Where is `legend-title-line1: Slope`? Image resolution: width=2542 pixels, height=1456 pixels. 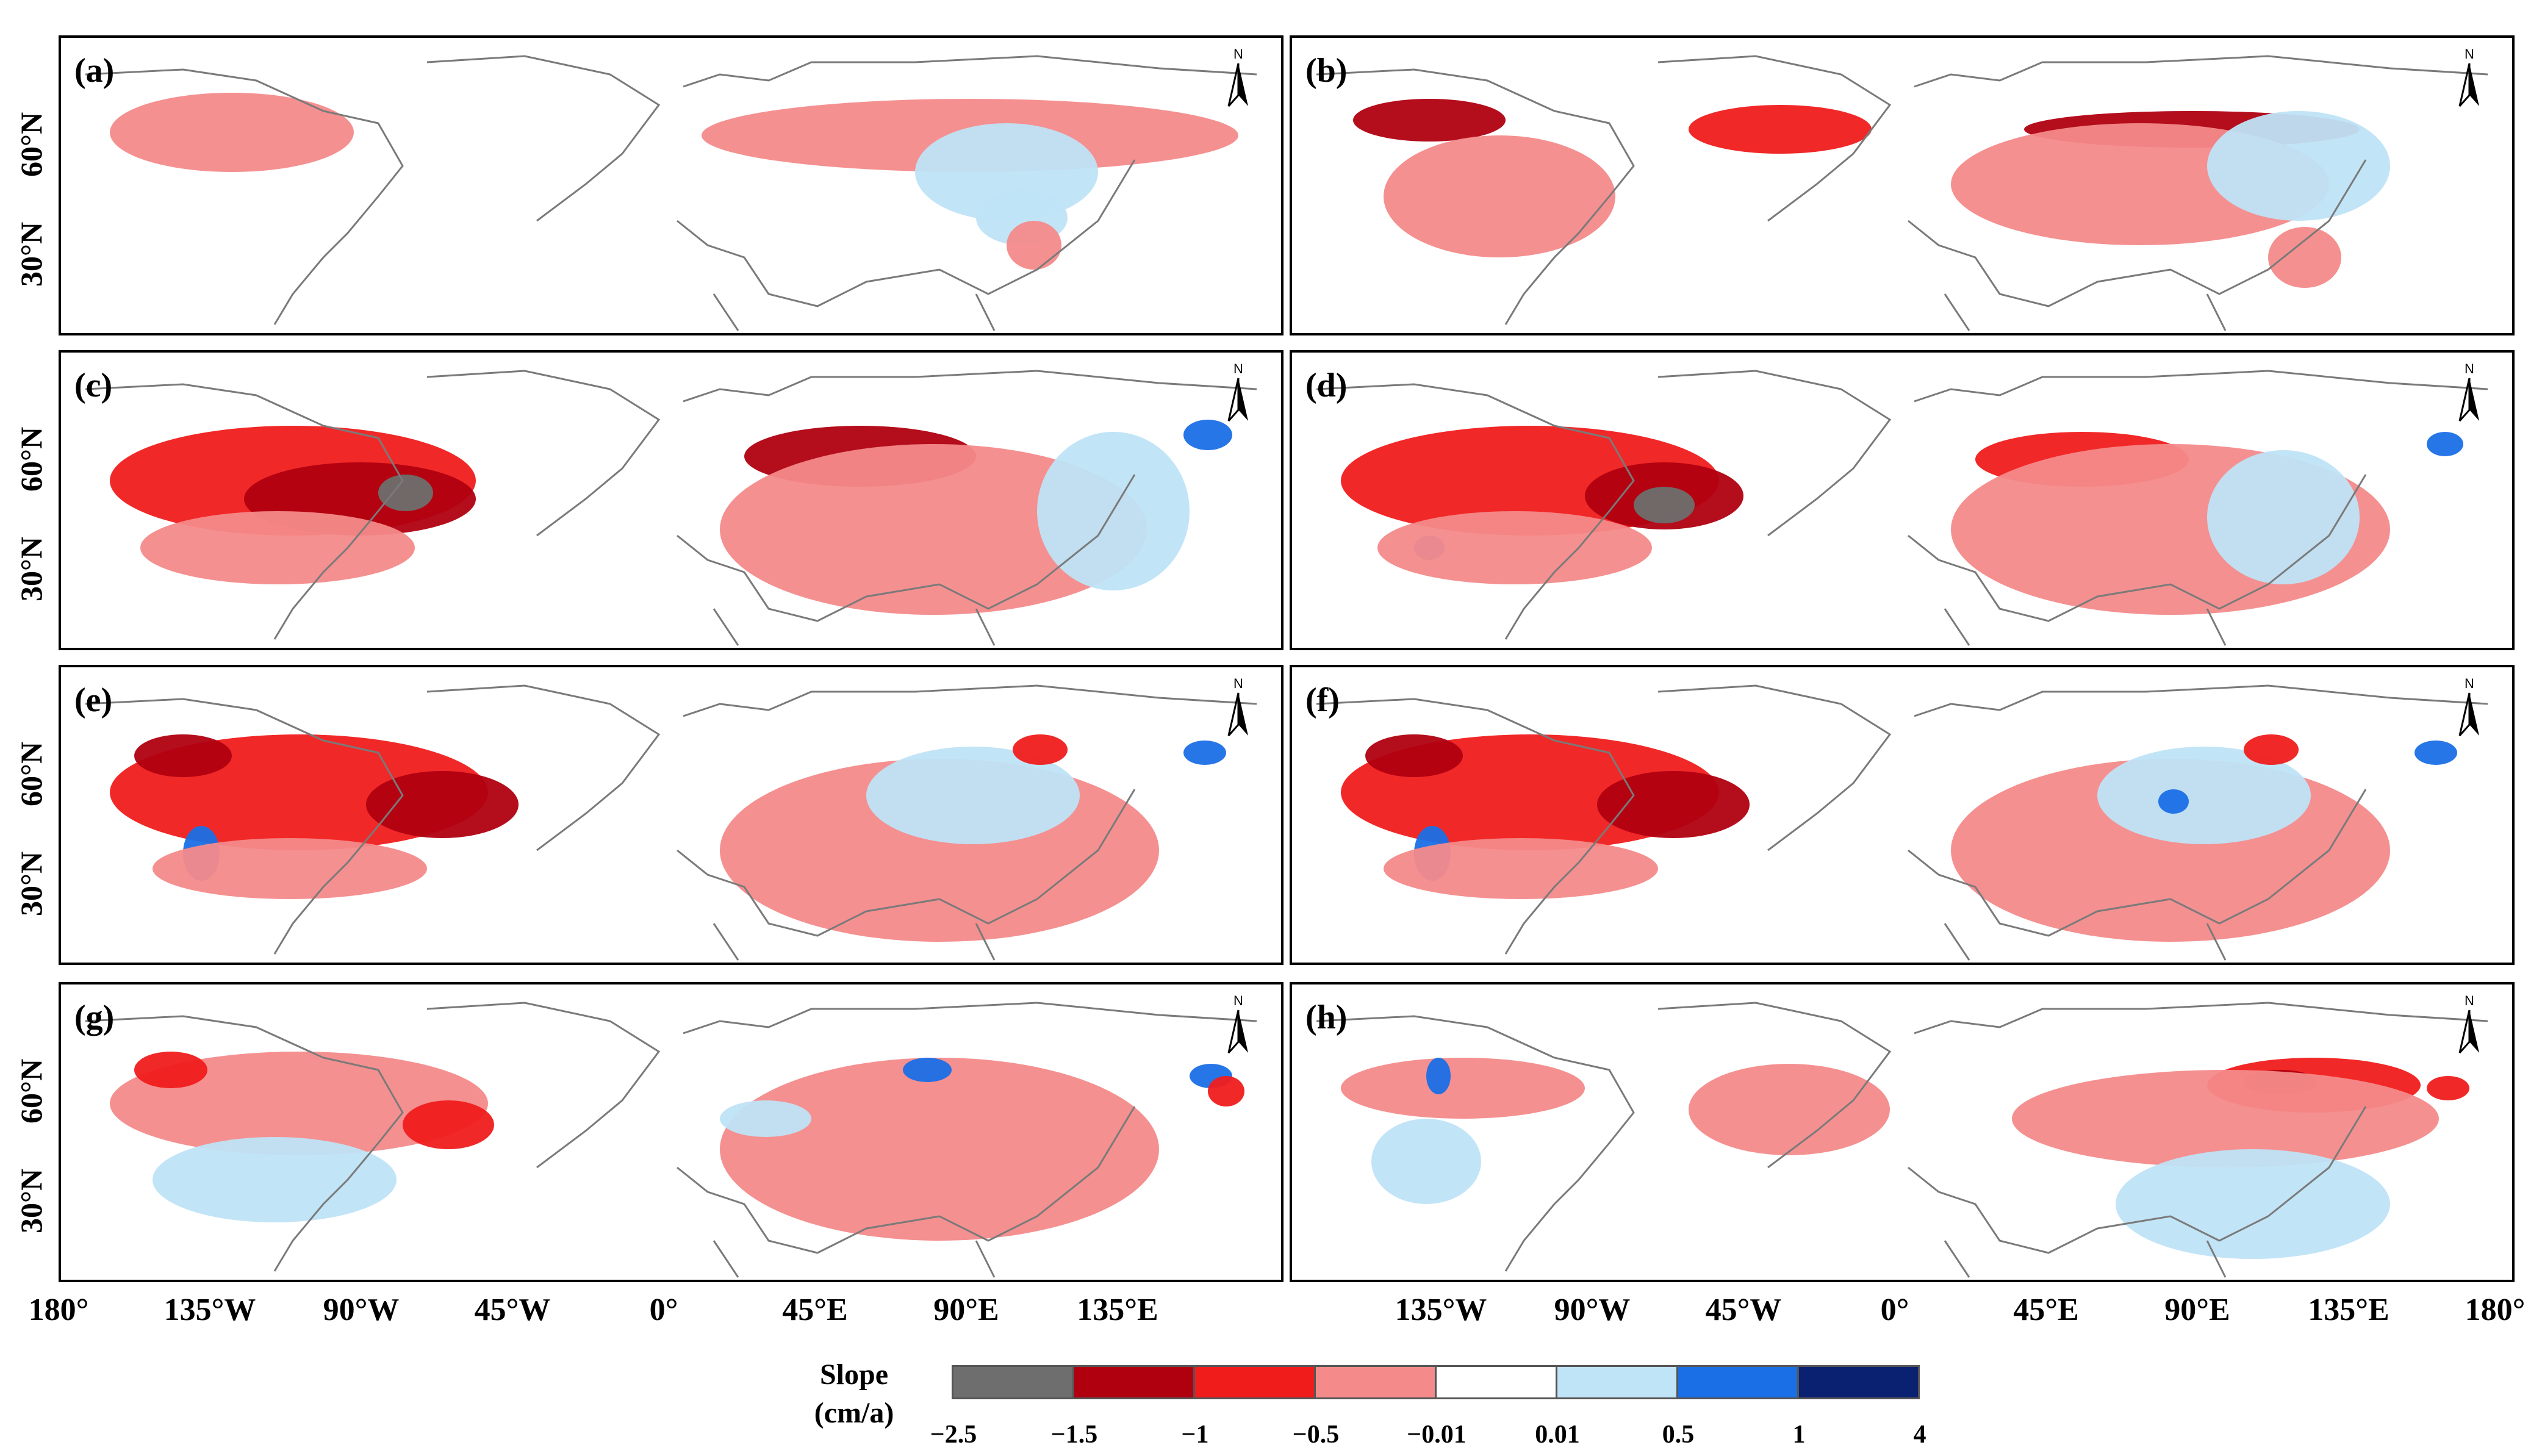 legend-title-line1: Slope is located at coordinates (854, 1374).